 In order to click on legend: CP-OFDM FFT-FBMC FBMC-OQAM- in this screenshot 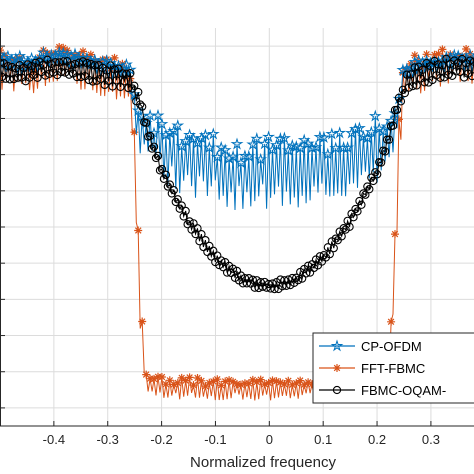, I will do `click(393, 368)`.